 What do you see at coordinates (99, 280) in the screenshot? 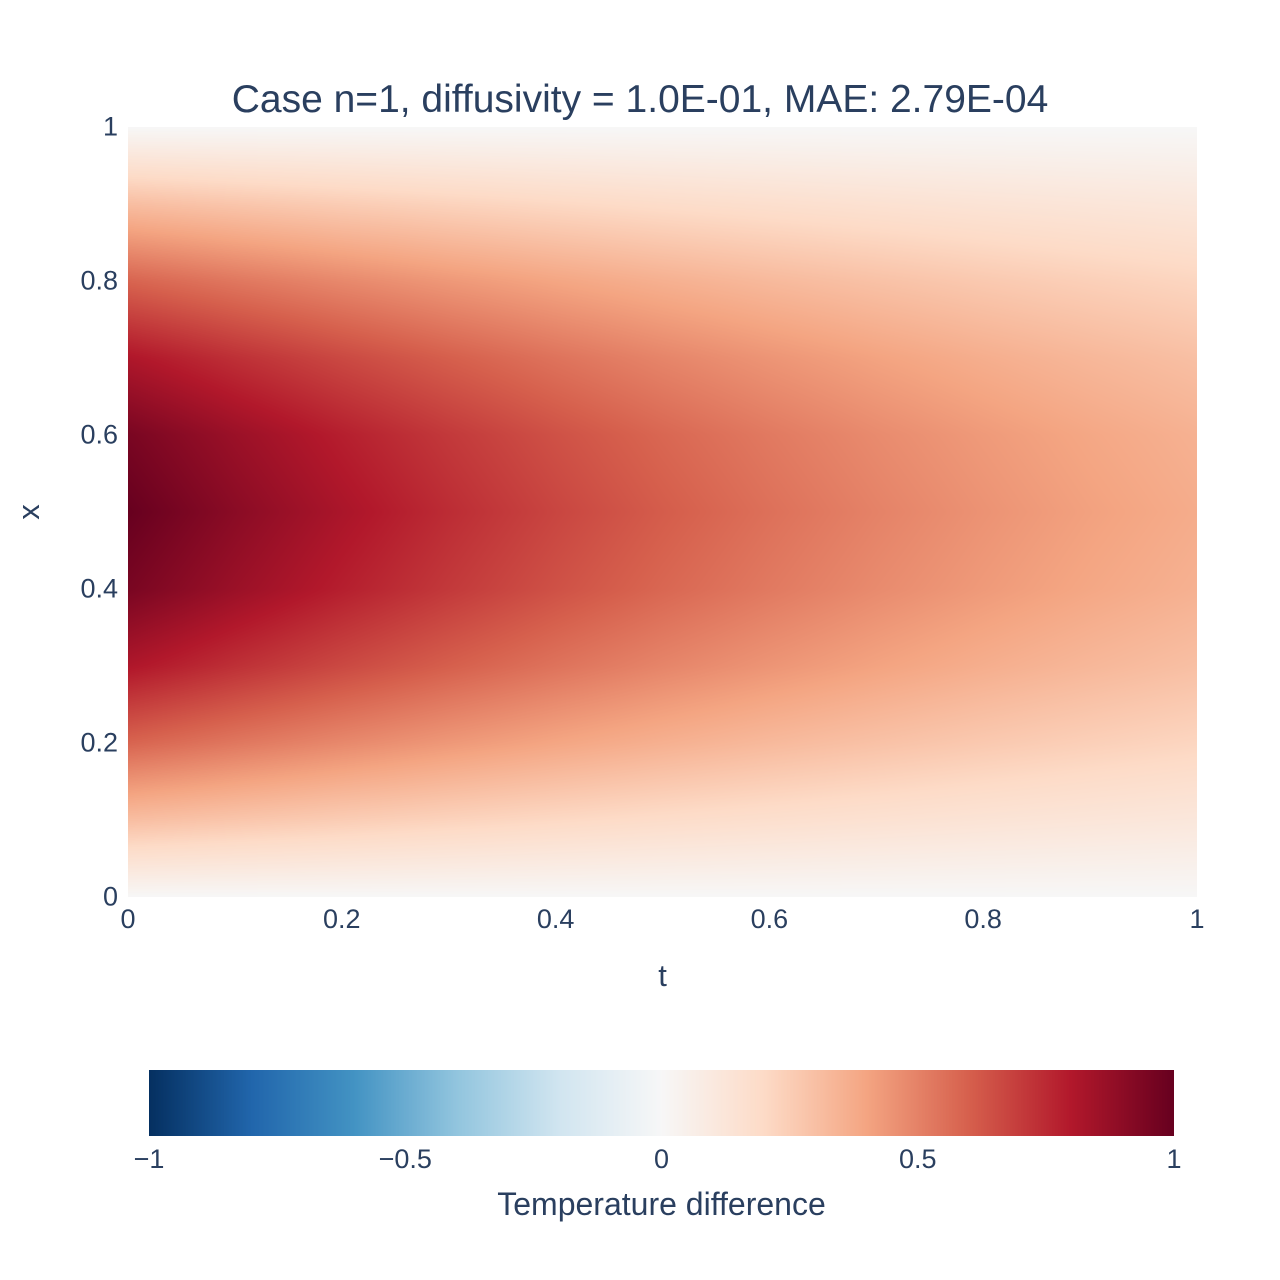
I see `y-tick-label: 0.8` at bounding box center [99, 280].